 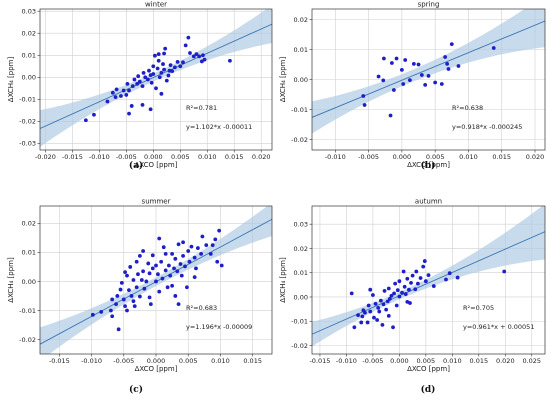 I want to click on x-tick-label: 0.025, so click(x=531, y=361).